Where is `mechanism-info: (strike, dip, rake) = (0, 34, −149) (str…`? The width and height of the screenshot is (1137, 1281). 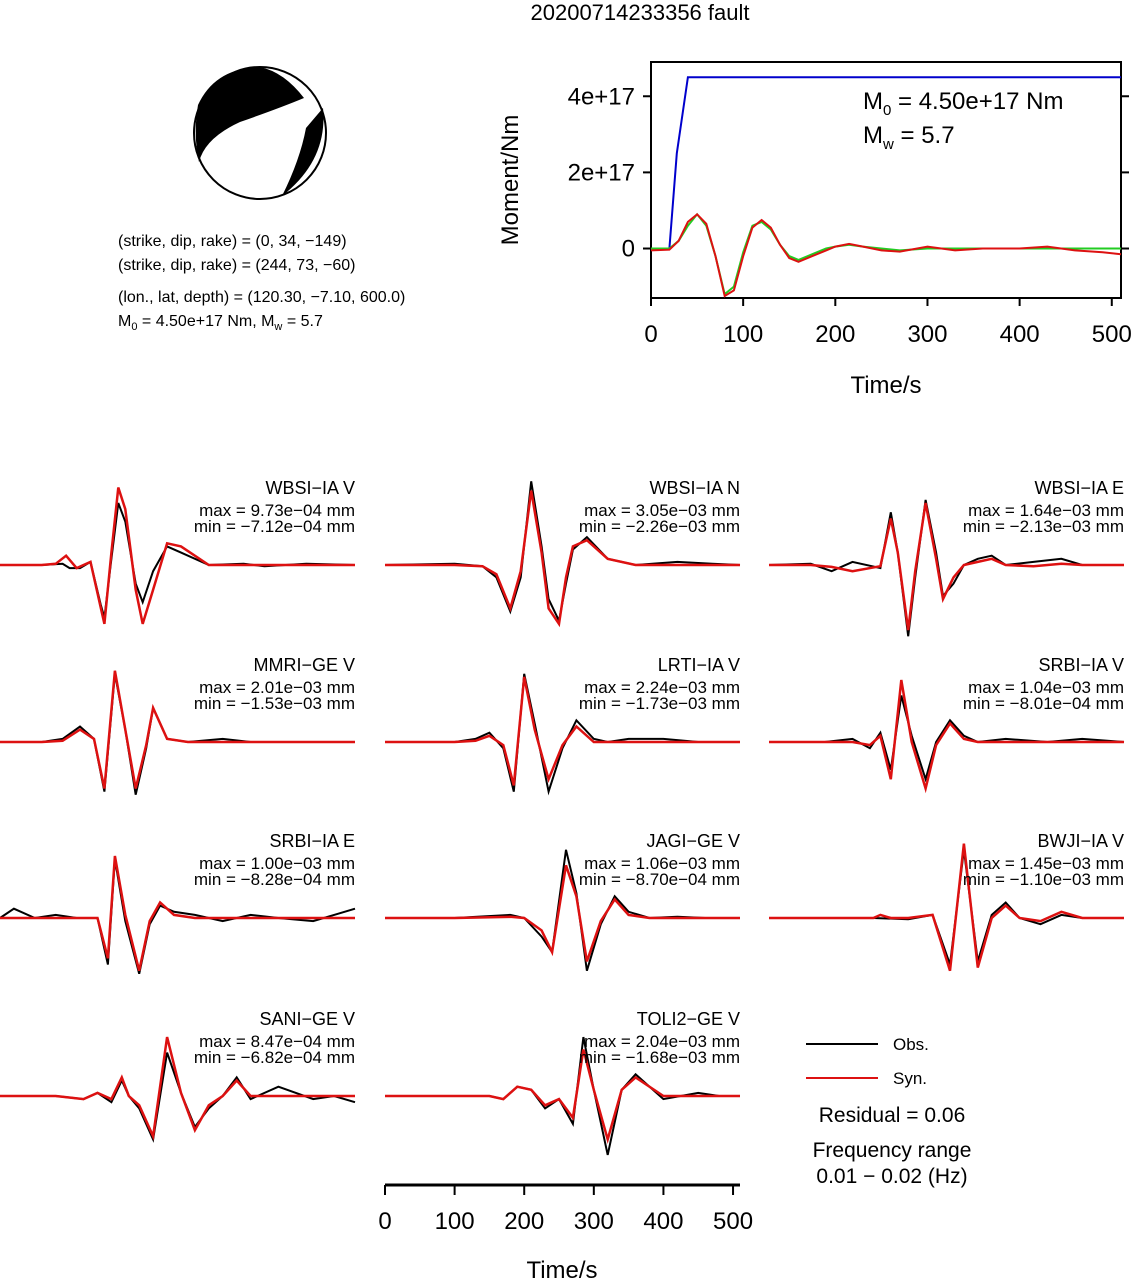
mechanism-info: (strike, dip, rake) = (0, 34, −149) (str… is located at coordinates (261, 283).